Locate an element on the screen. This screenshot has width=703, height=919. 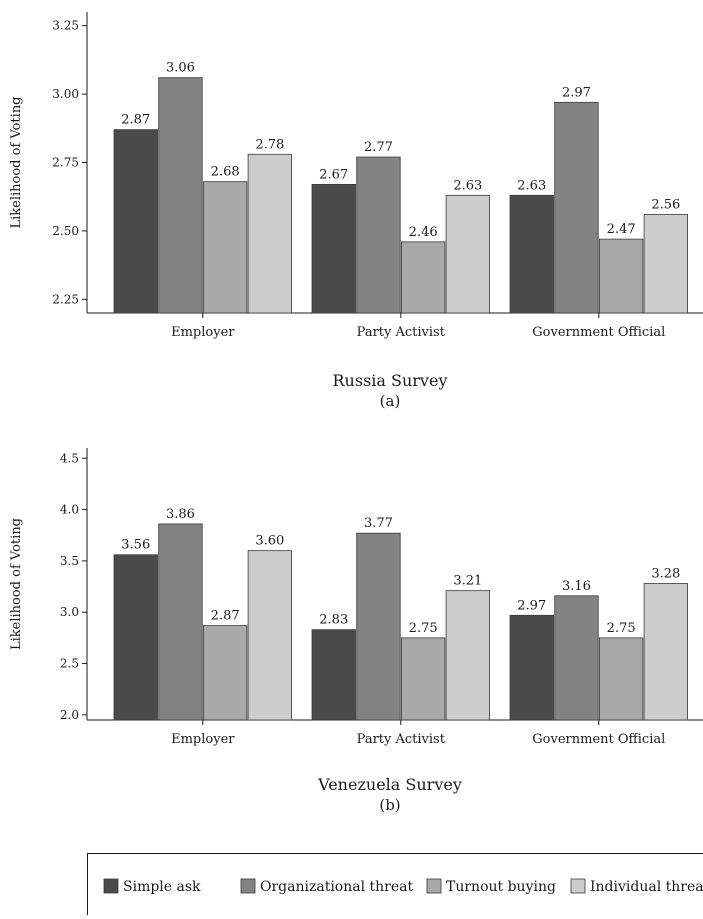
panel-subtitle: (a) is located at coordinates (390, 401).